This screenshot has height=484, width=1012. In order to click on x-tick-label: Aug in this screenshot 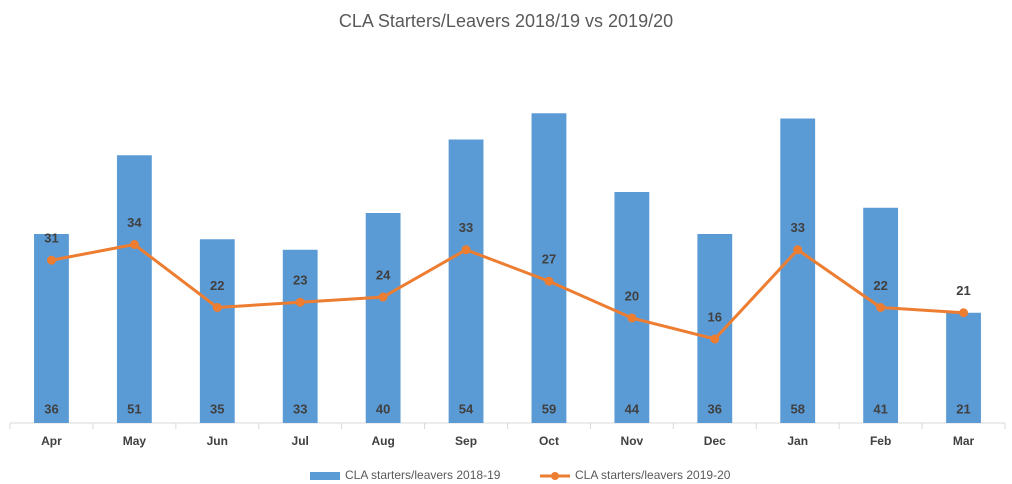, I will do `click(382, 441)`.